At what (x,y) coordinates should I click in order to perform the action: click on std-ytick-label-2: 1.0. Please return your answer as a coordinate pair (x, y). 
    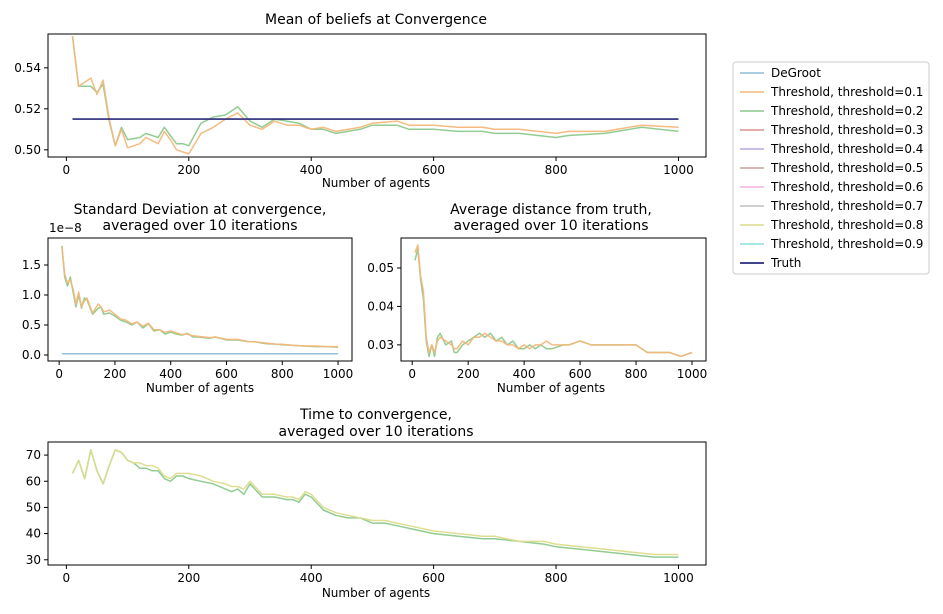
    Looking at the image, I should click on (31, 295).